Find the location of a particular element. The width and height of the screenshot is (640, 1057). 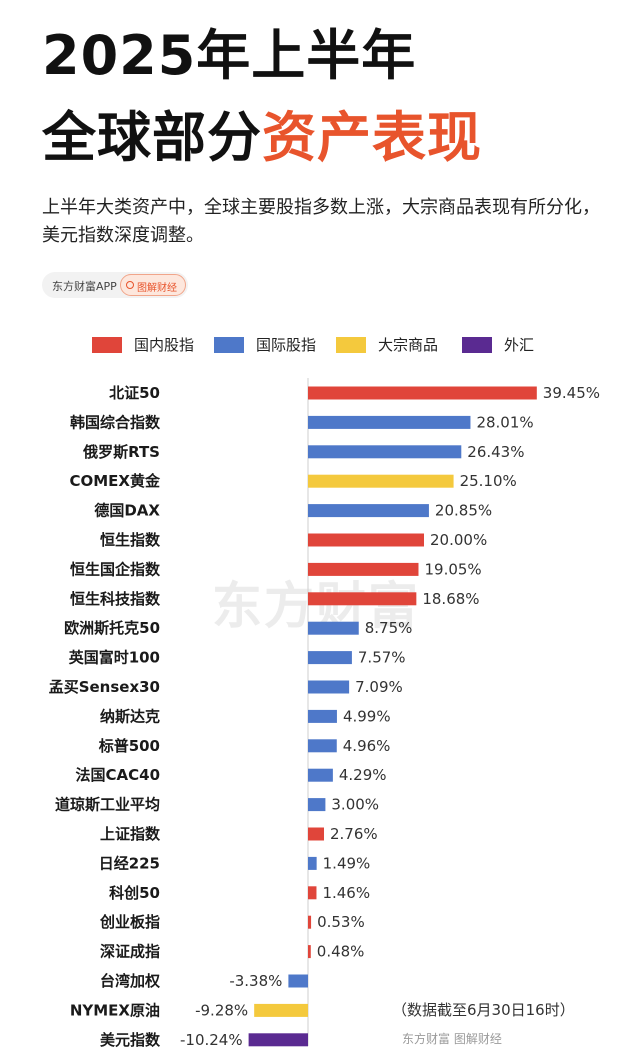

value-label: -3.38% is located at coordinates (255, 981).